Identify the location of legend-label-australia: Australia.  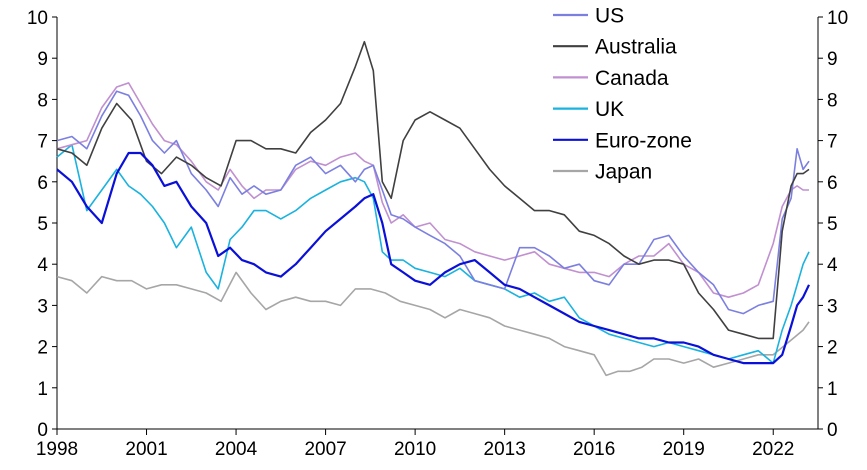
(636, 47).